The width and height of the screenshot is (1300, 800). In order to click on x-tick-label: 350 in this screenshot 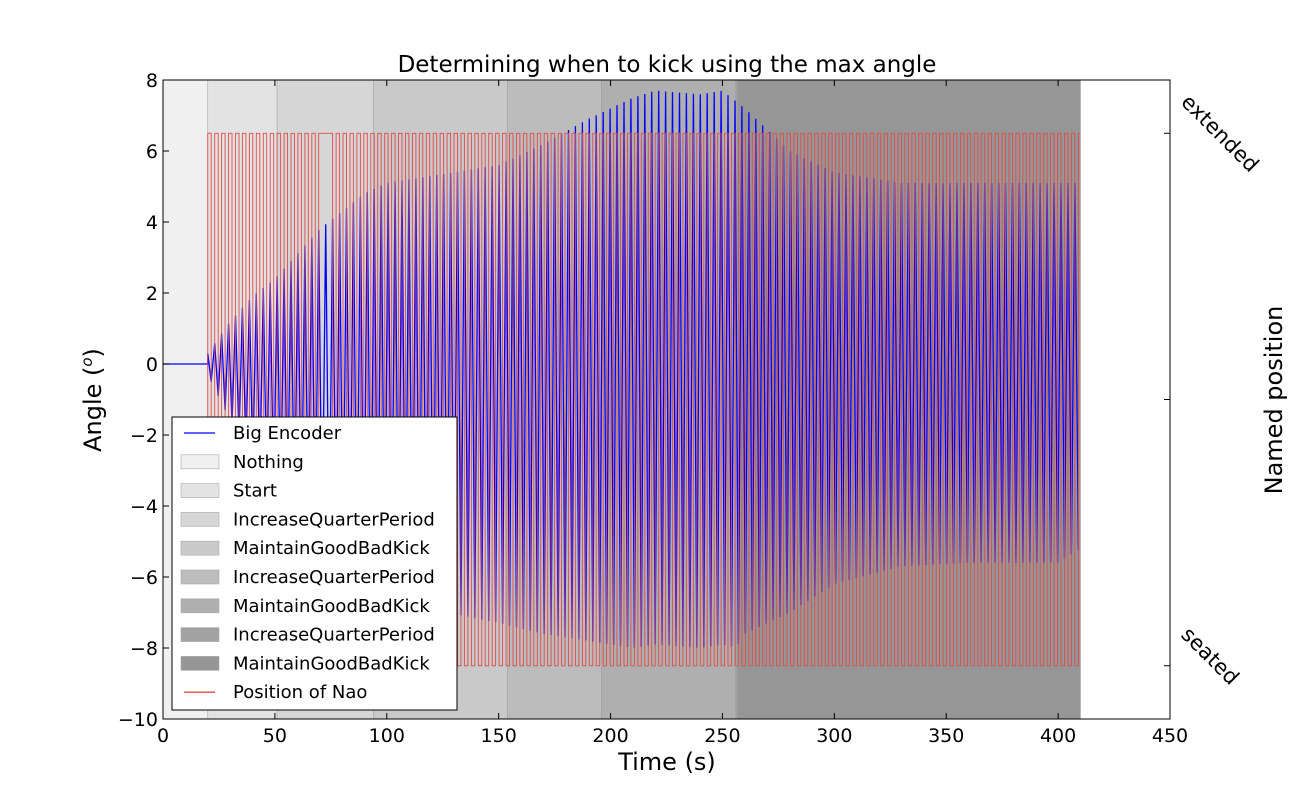, I will do `click(946, 736)`.